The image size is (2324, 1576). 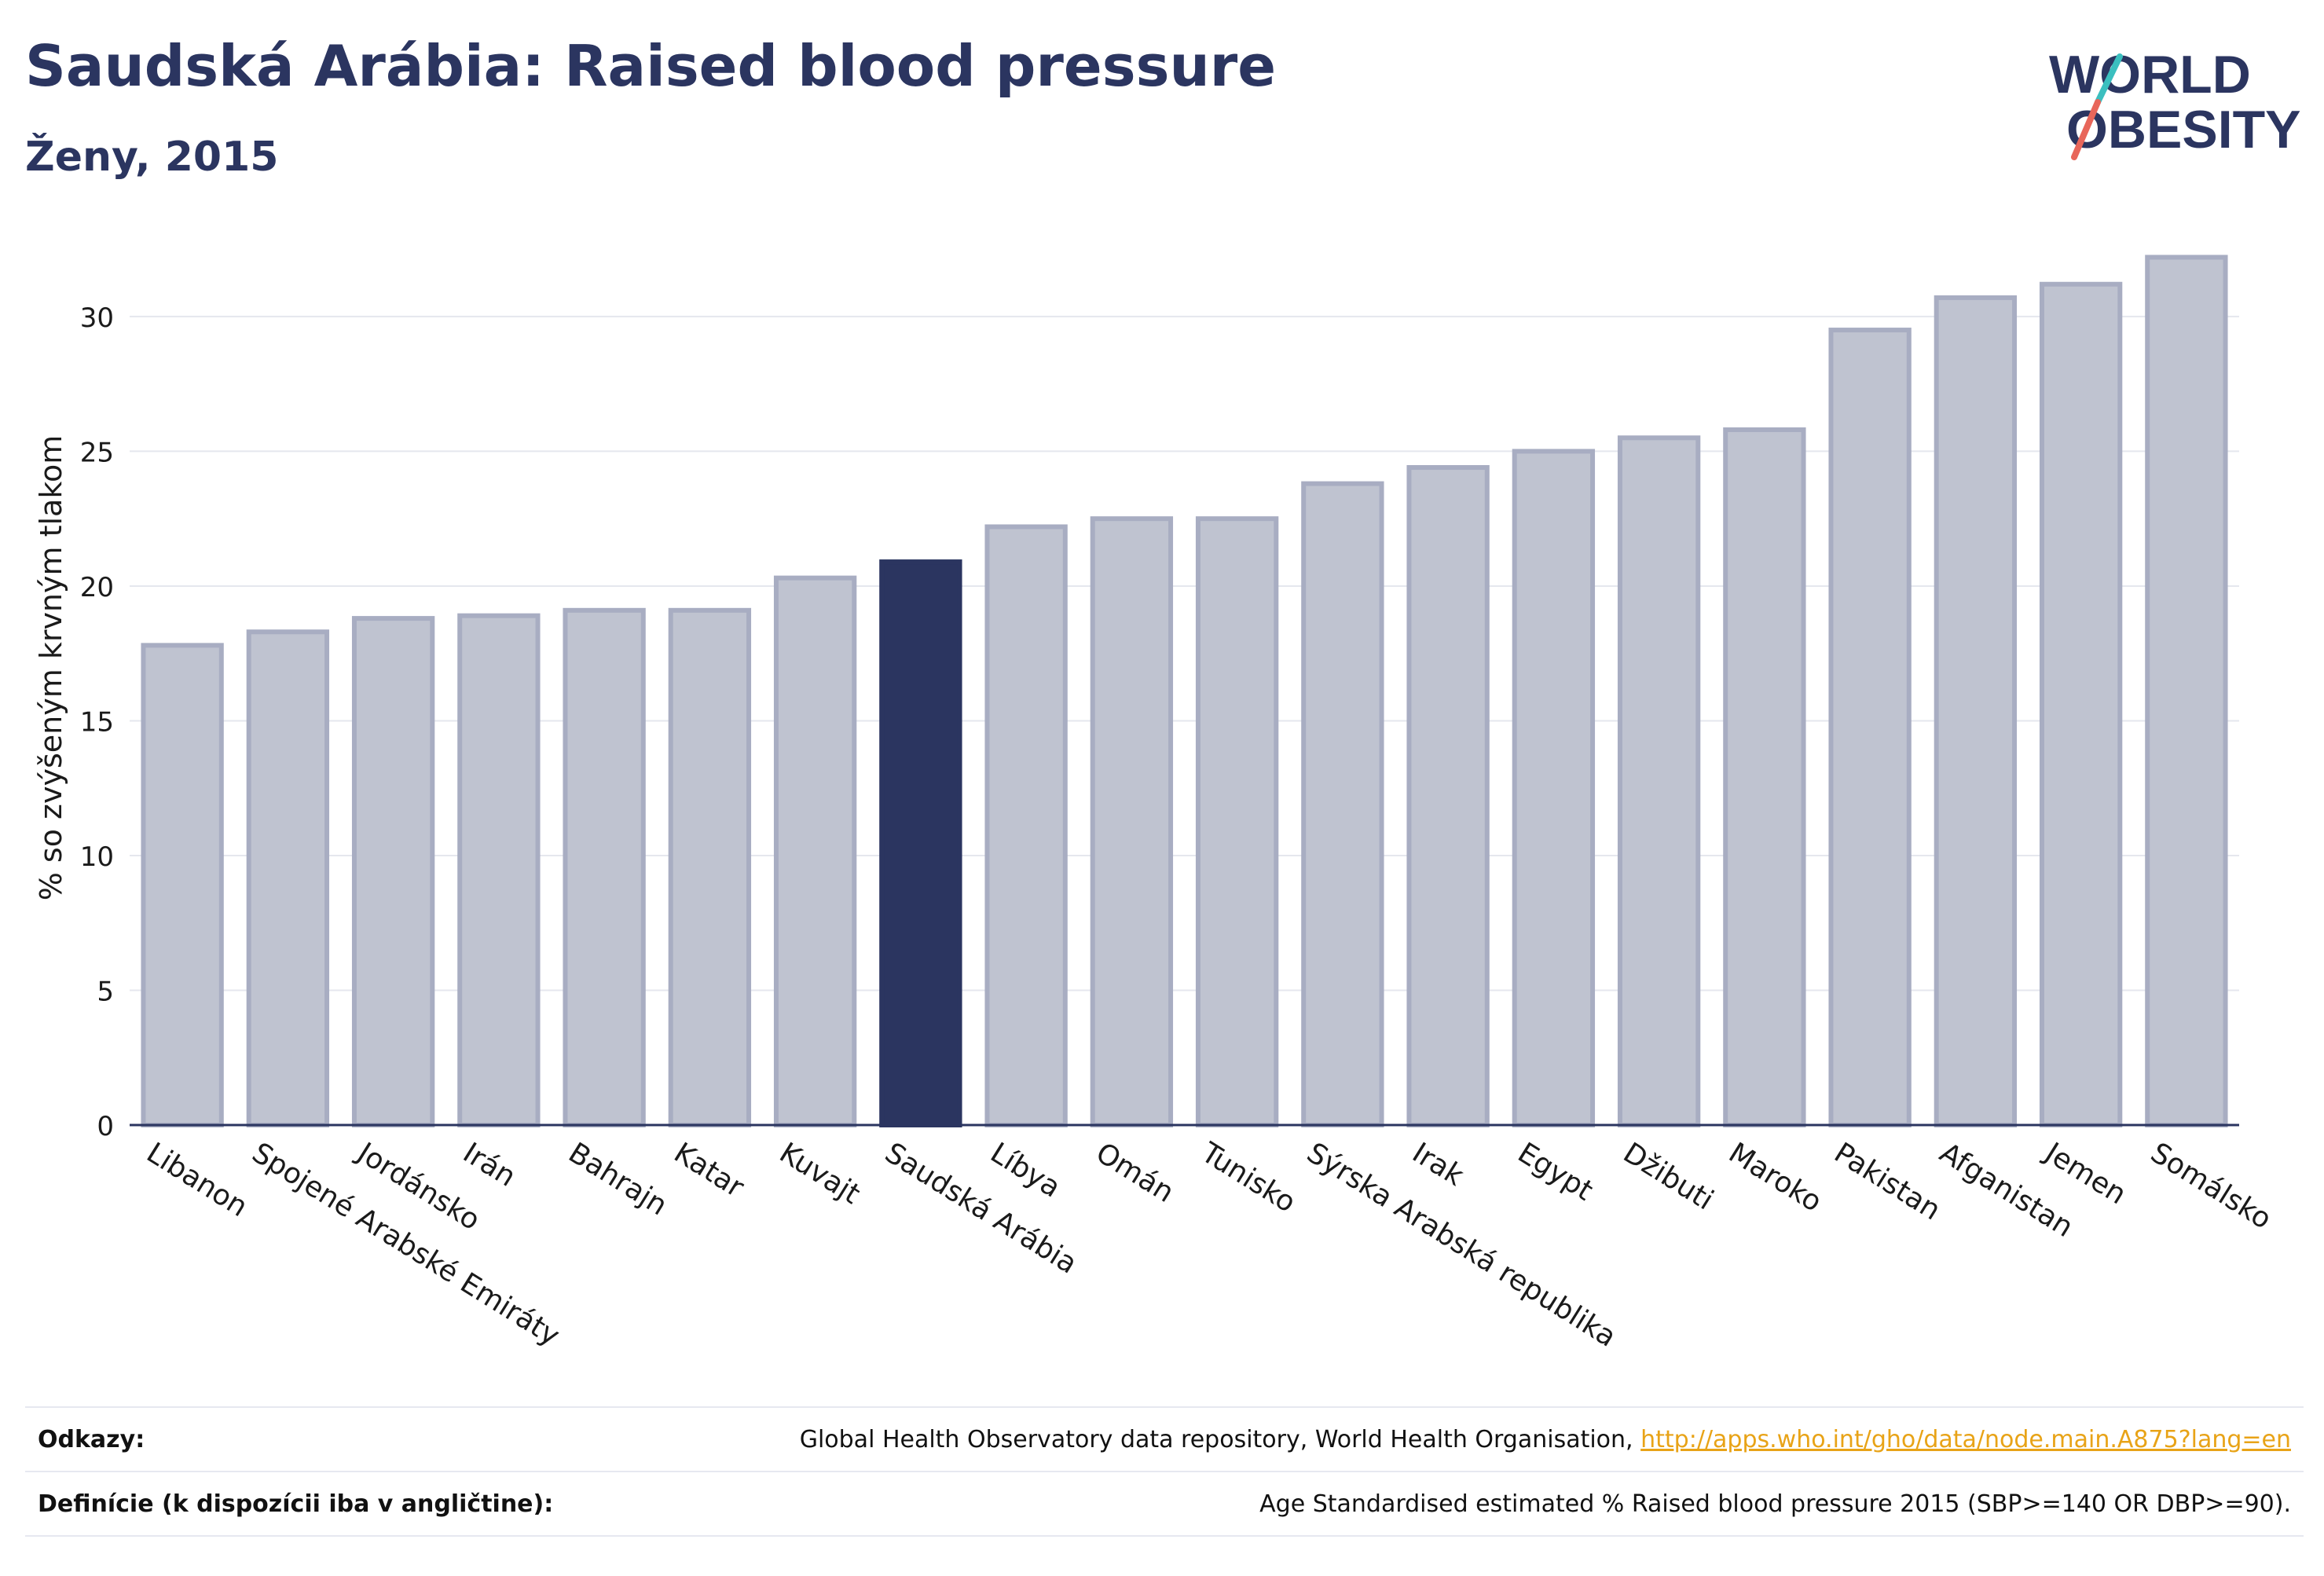 What do you see at coordinates (651, 66) in the screenshot?
I see `chart-title: Saudská Arábia: Raised blood pressure` at bounding box center [651, 66].